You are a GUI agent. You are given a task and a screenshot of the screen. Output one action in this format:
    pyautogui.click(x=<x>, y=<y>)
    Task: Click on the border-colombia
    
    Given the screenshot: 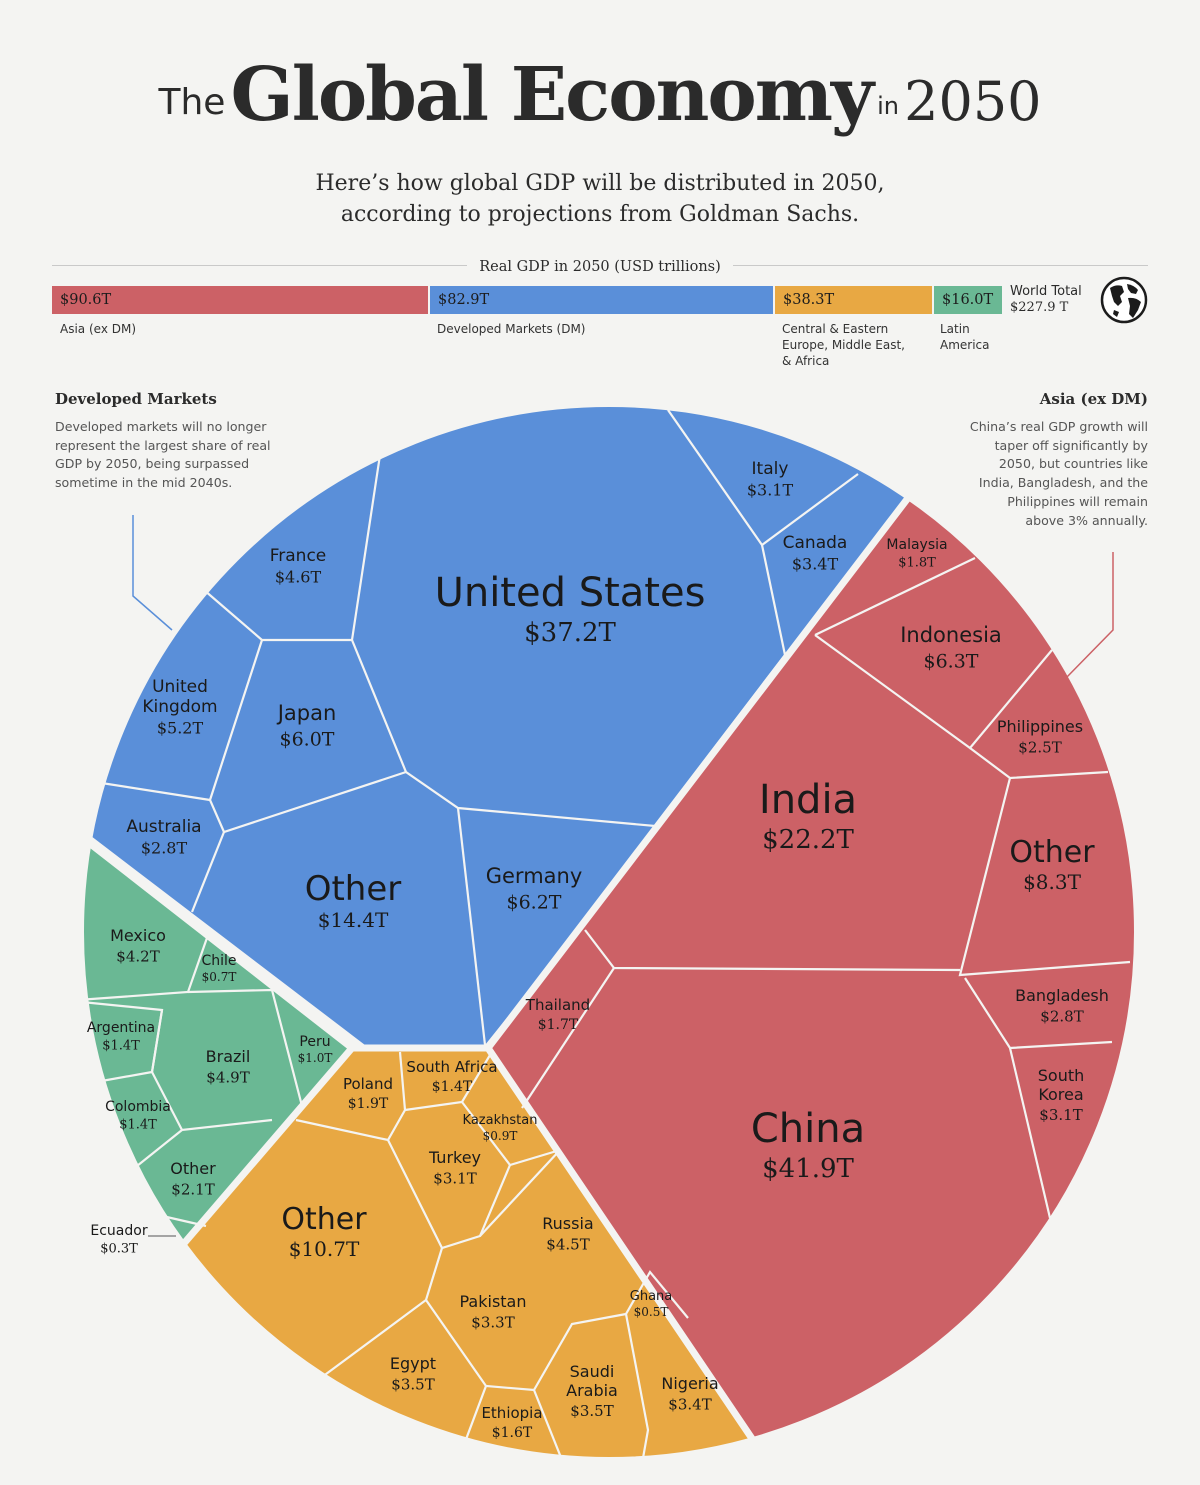 What is the action you would take?
    pyautogui.click(x=157, y=1150)
    